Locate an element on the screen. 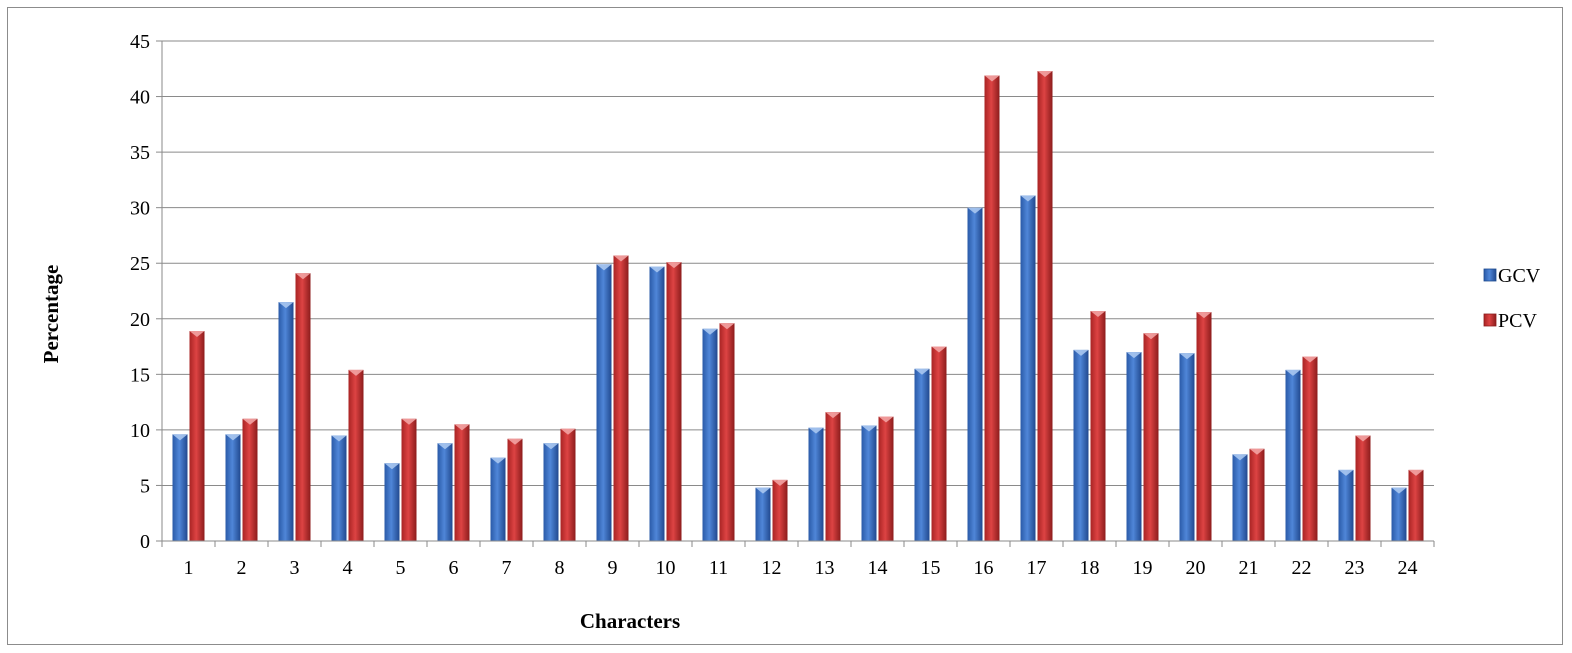 The image size is (1572, 653). x-tick-label: 9 is located at coordinates (613, 568).